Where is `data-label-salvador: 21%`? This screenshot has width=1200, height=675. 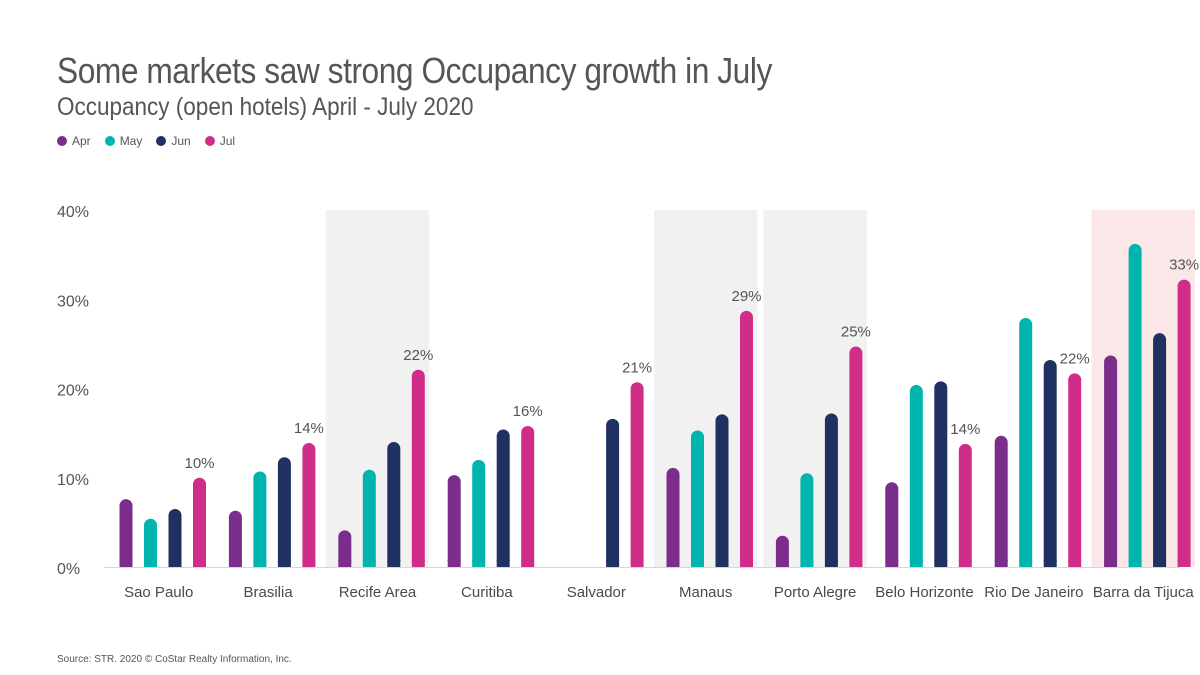 data-label-salvador: 21% is located at coordinates (637, 367).